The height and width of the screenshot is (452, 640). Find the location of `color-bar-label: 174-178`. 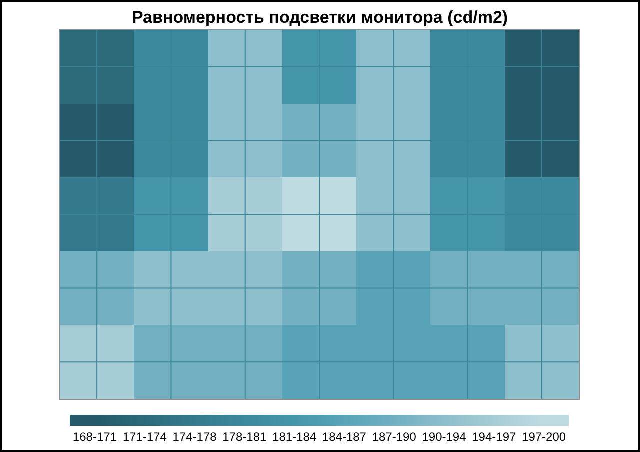

color-bar-label: 174-178 is located at coordinates (195, 437).